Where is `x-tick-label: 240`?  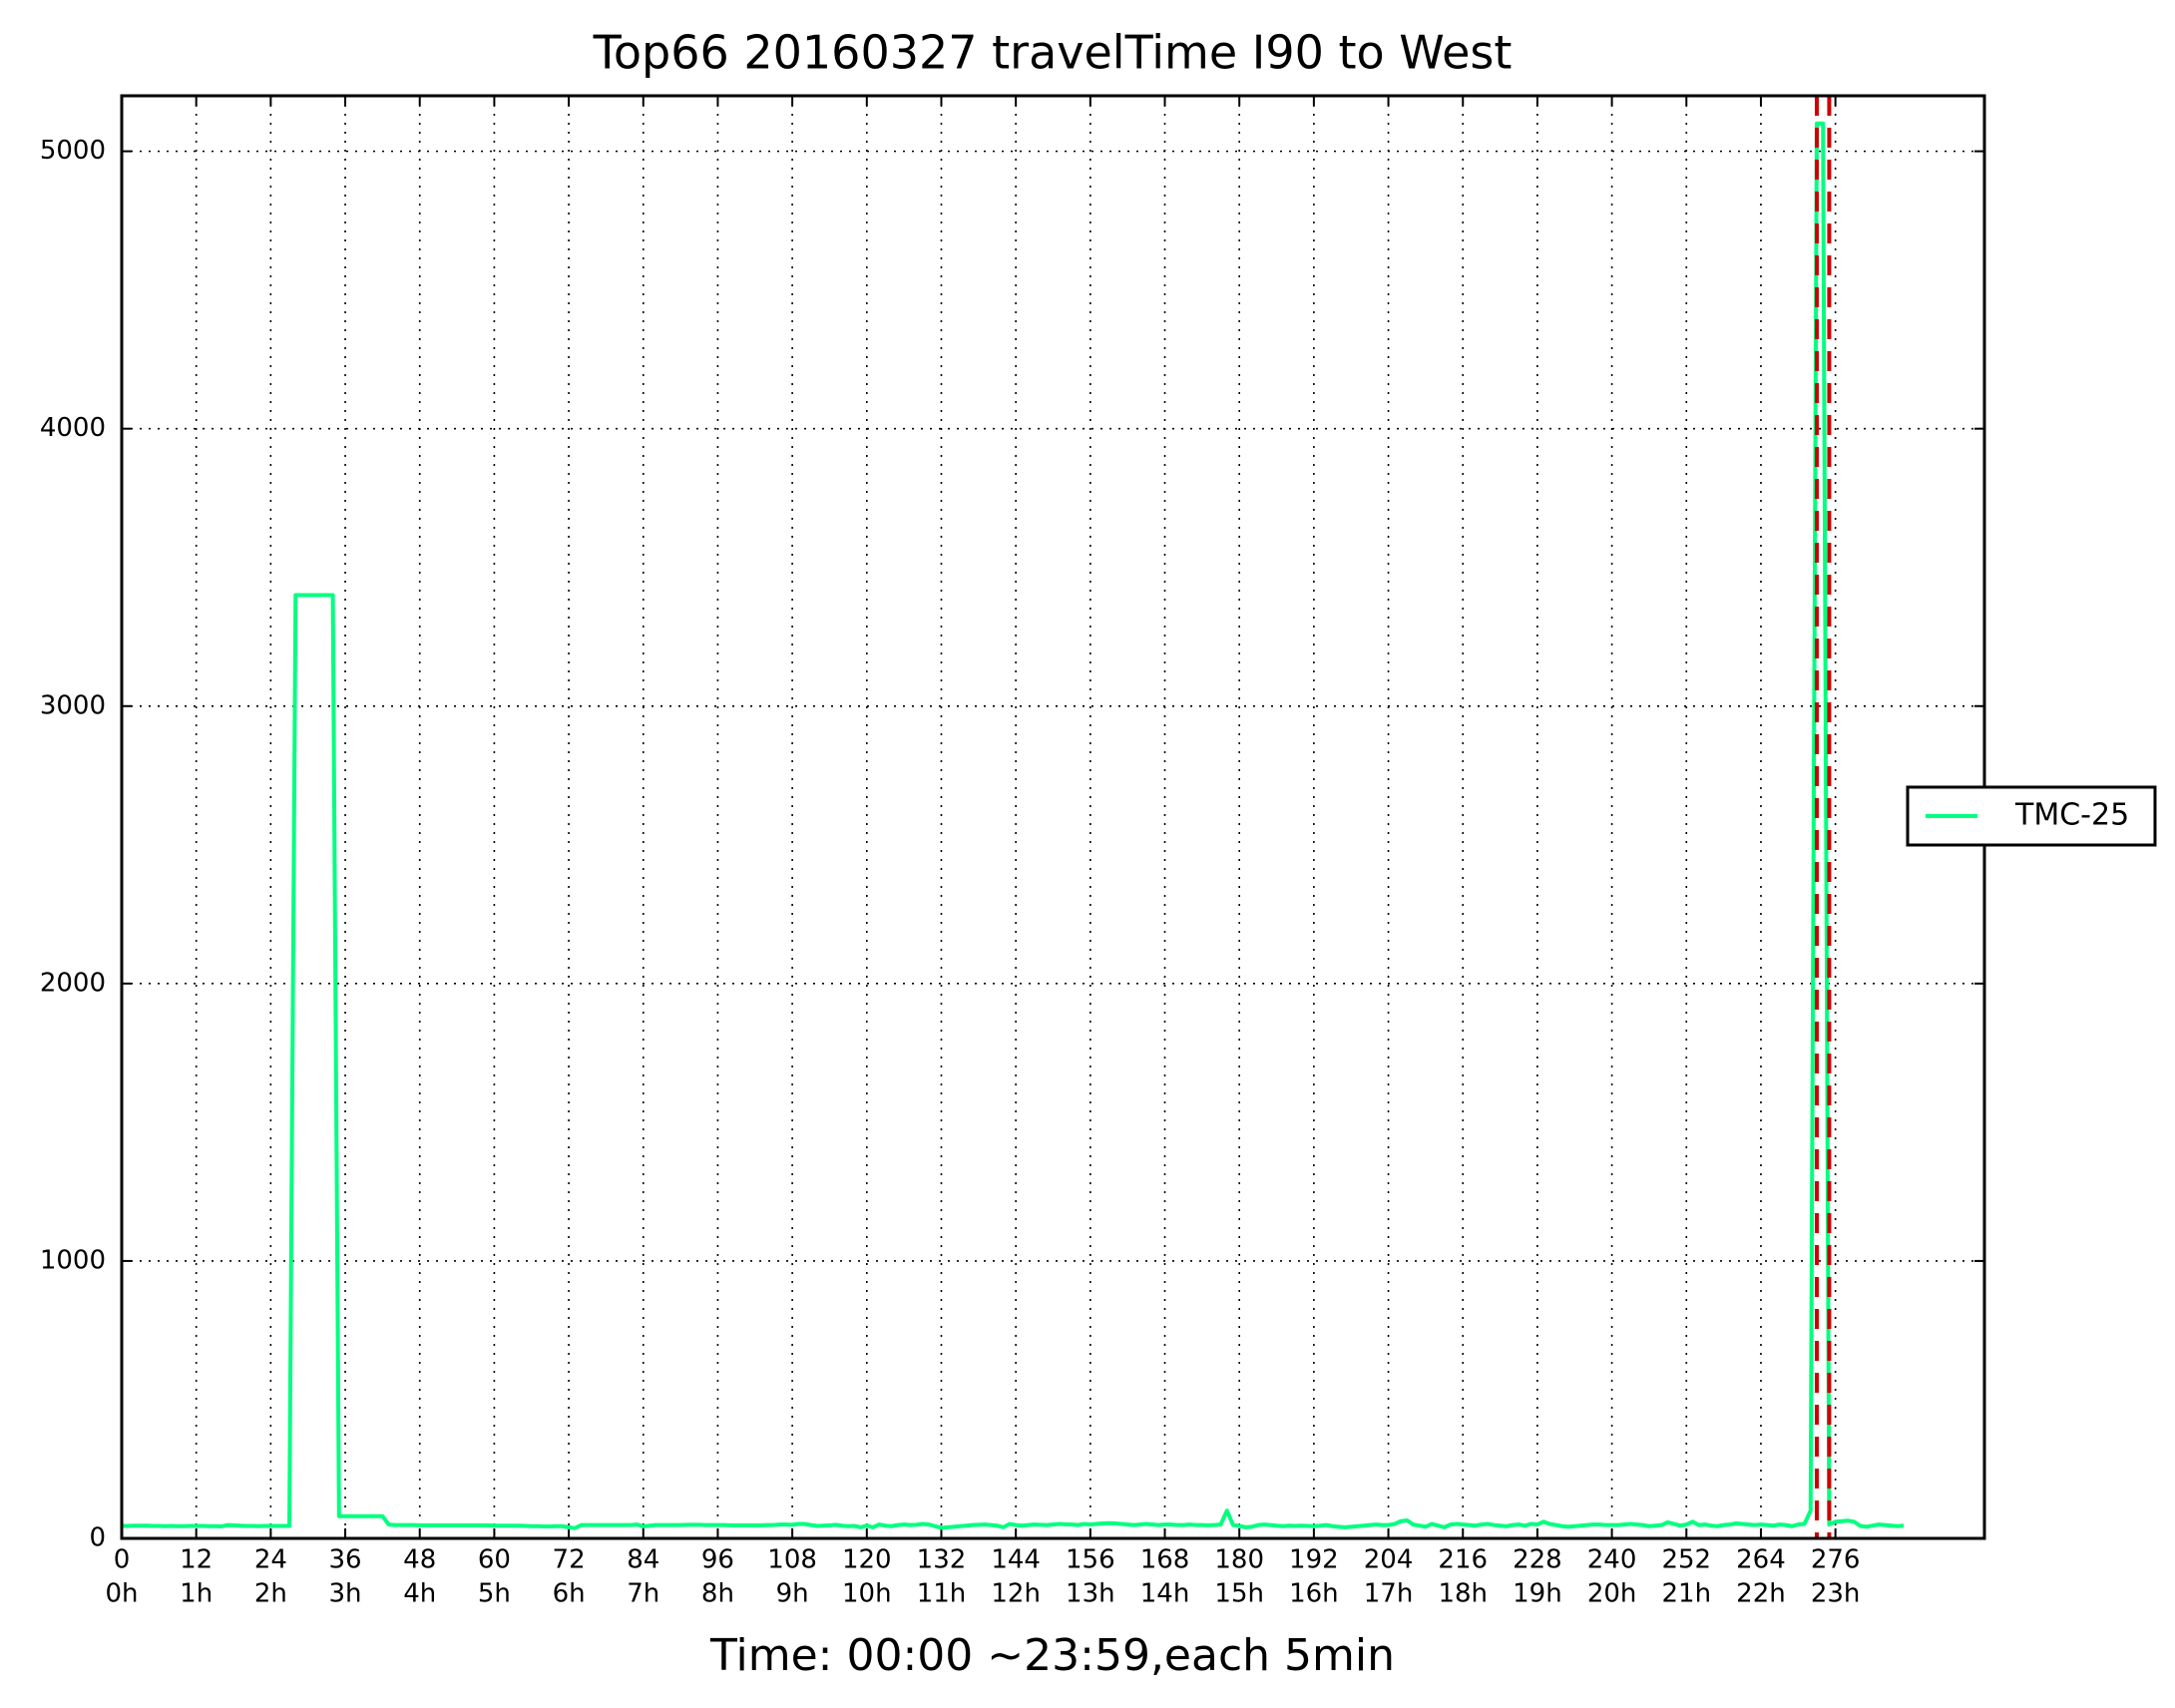
x-tick-label: 240 is located at coordinates (1612, 1560).